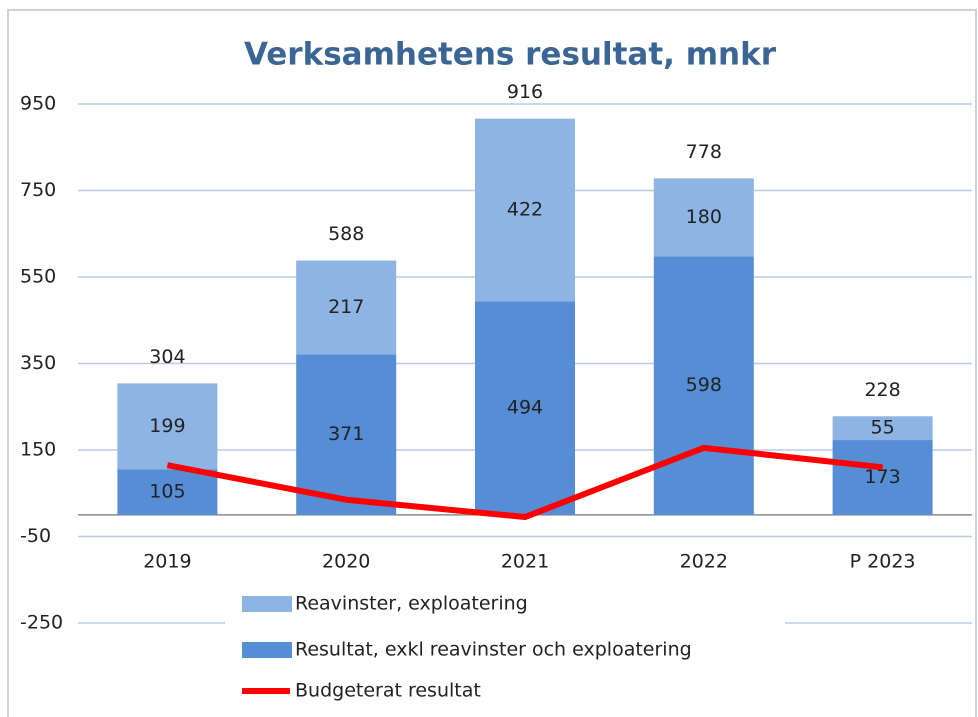  I want to click on data-label: 371, so click(346, 434).